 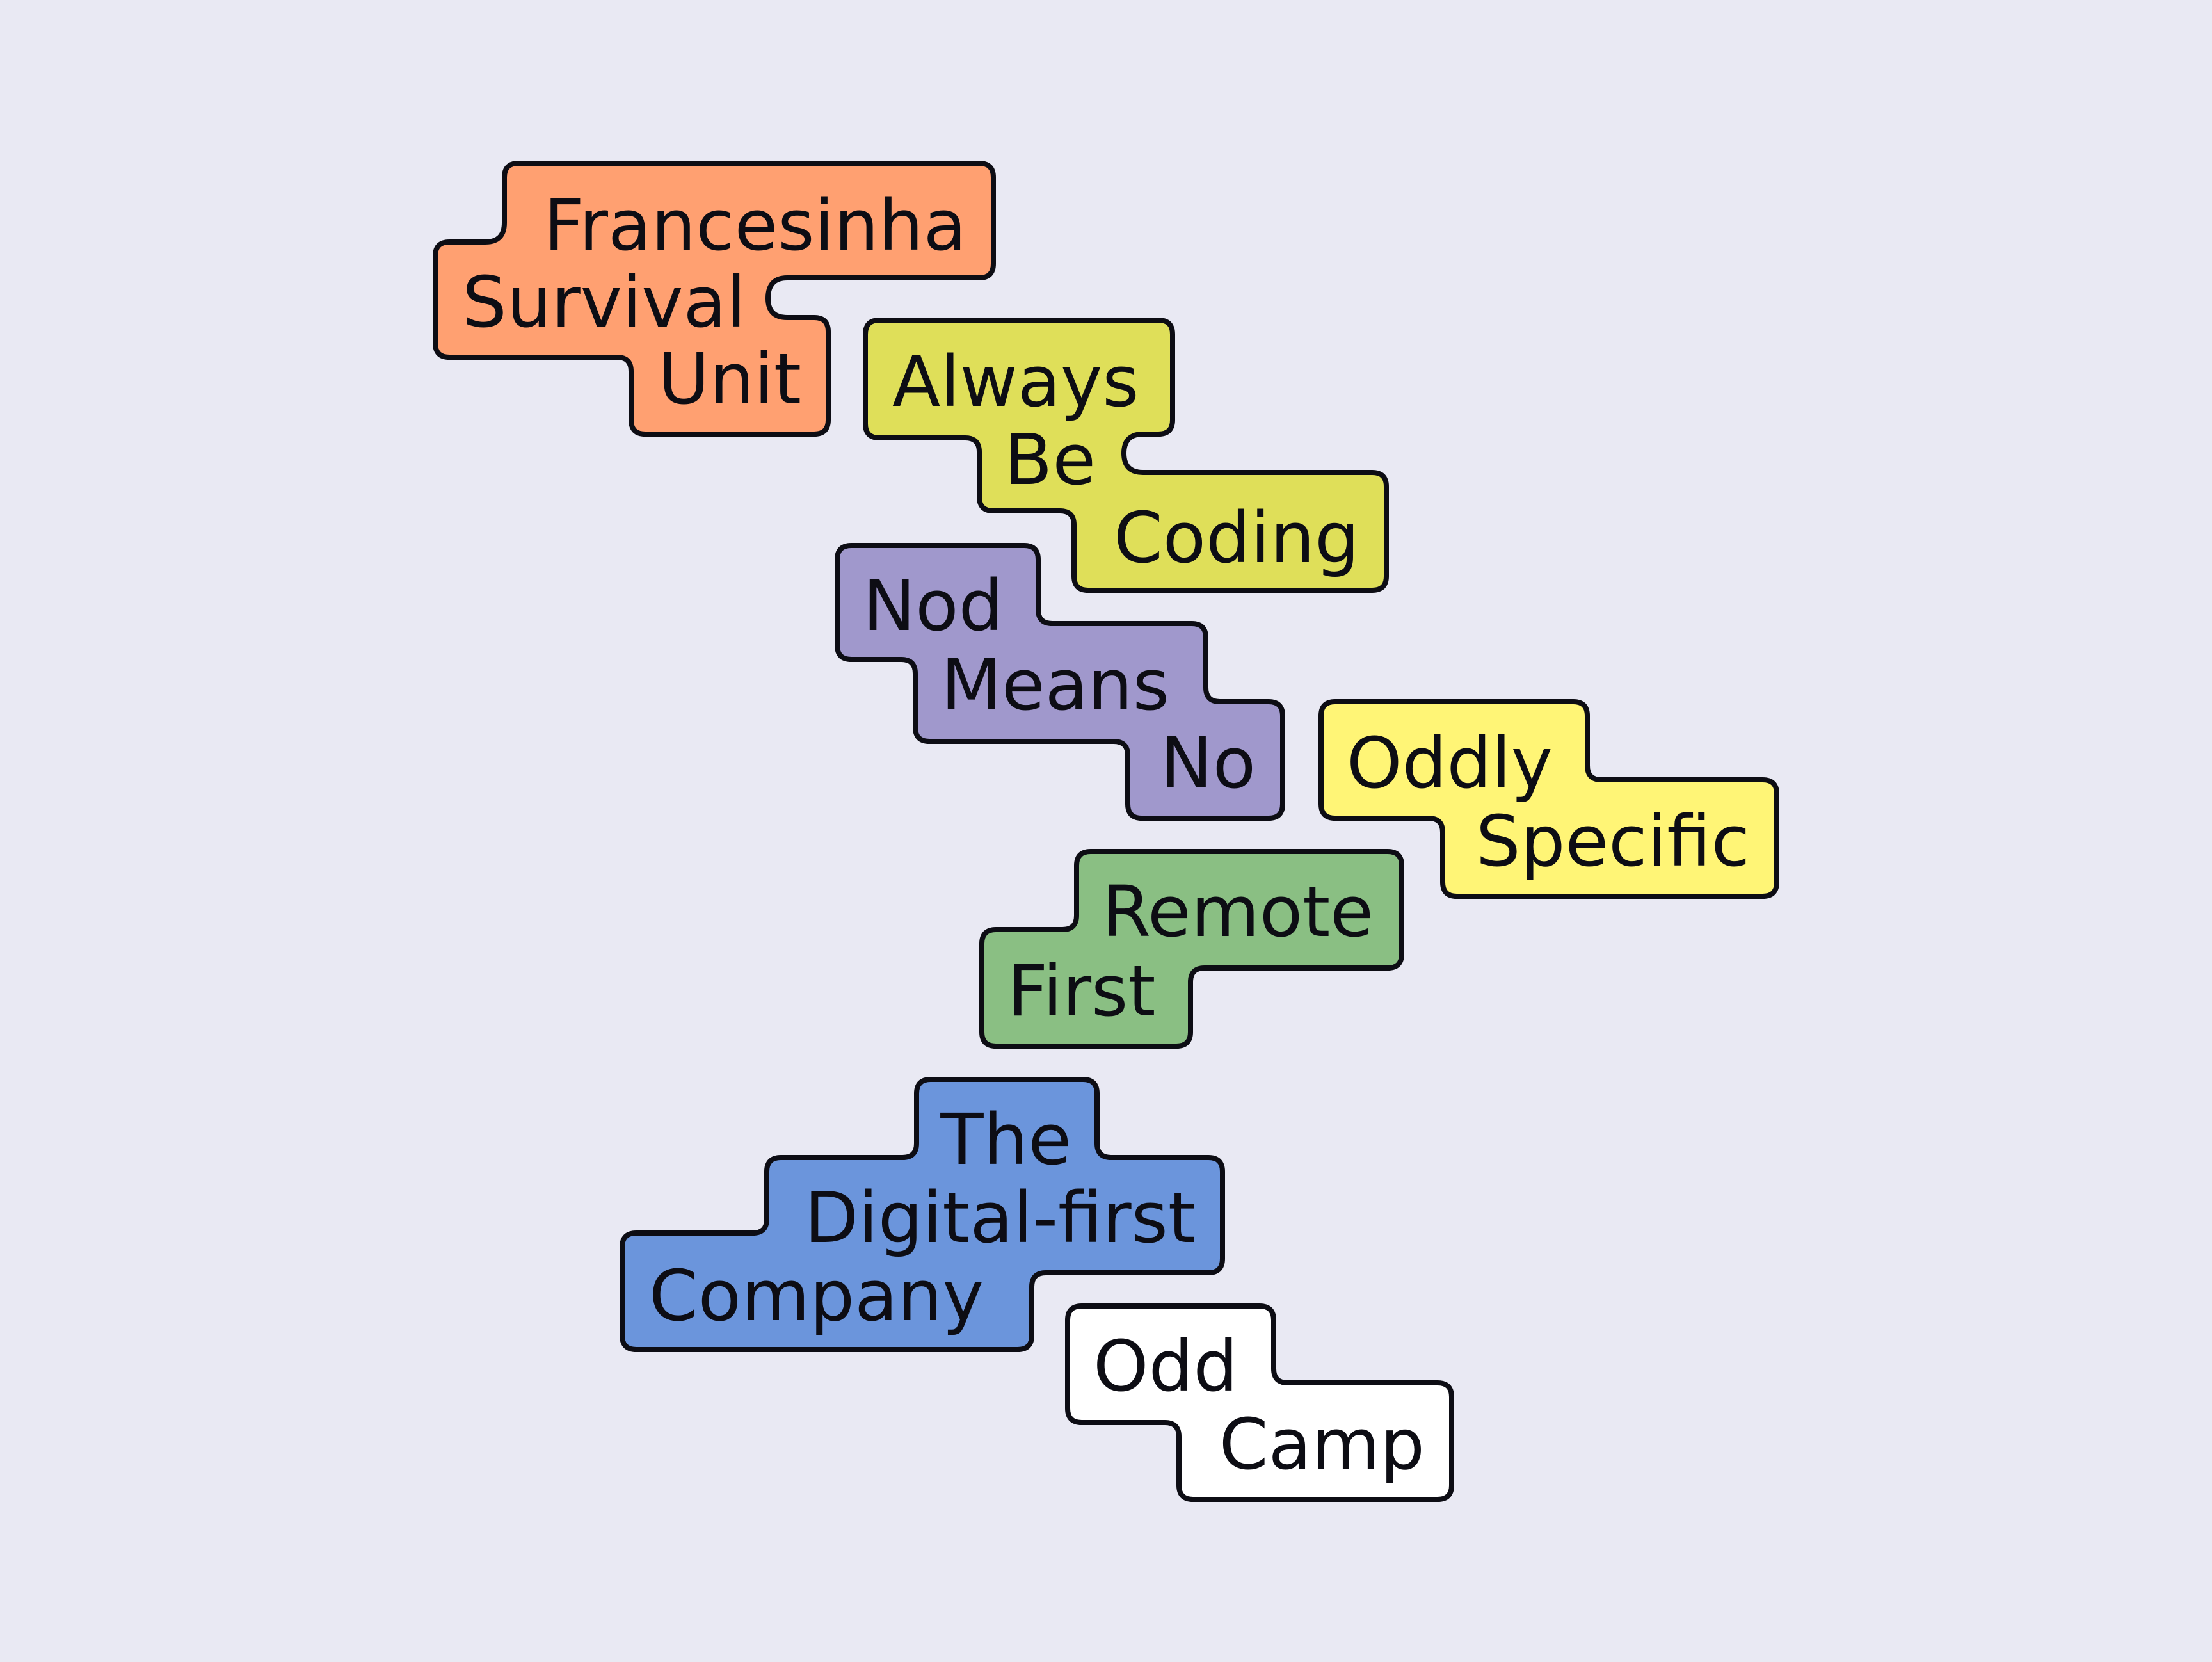 I want to click on label-line: Be, so click(x=1050, y=460).